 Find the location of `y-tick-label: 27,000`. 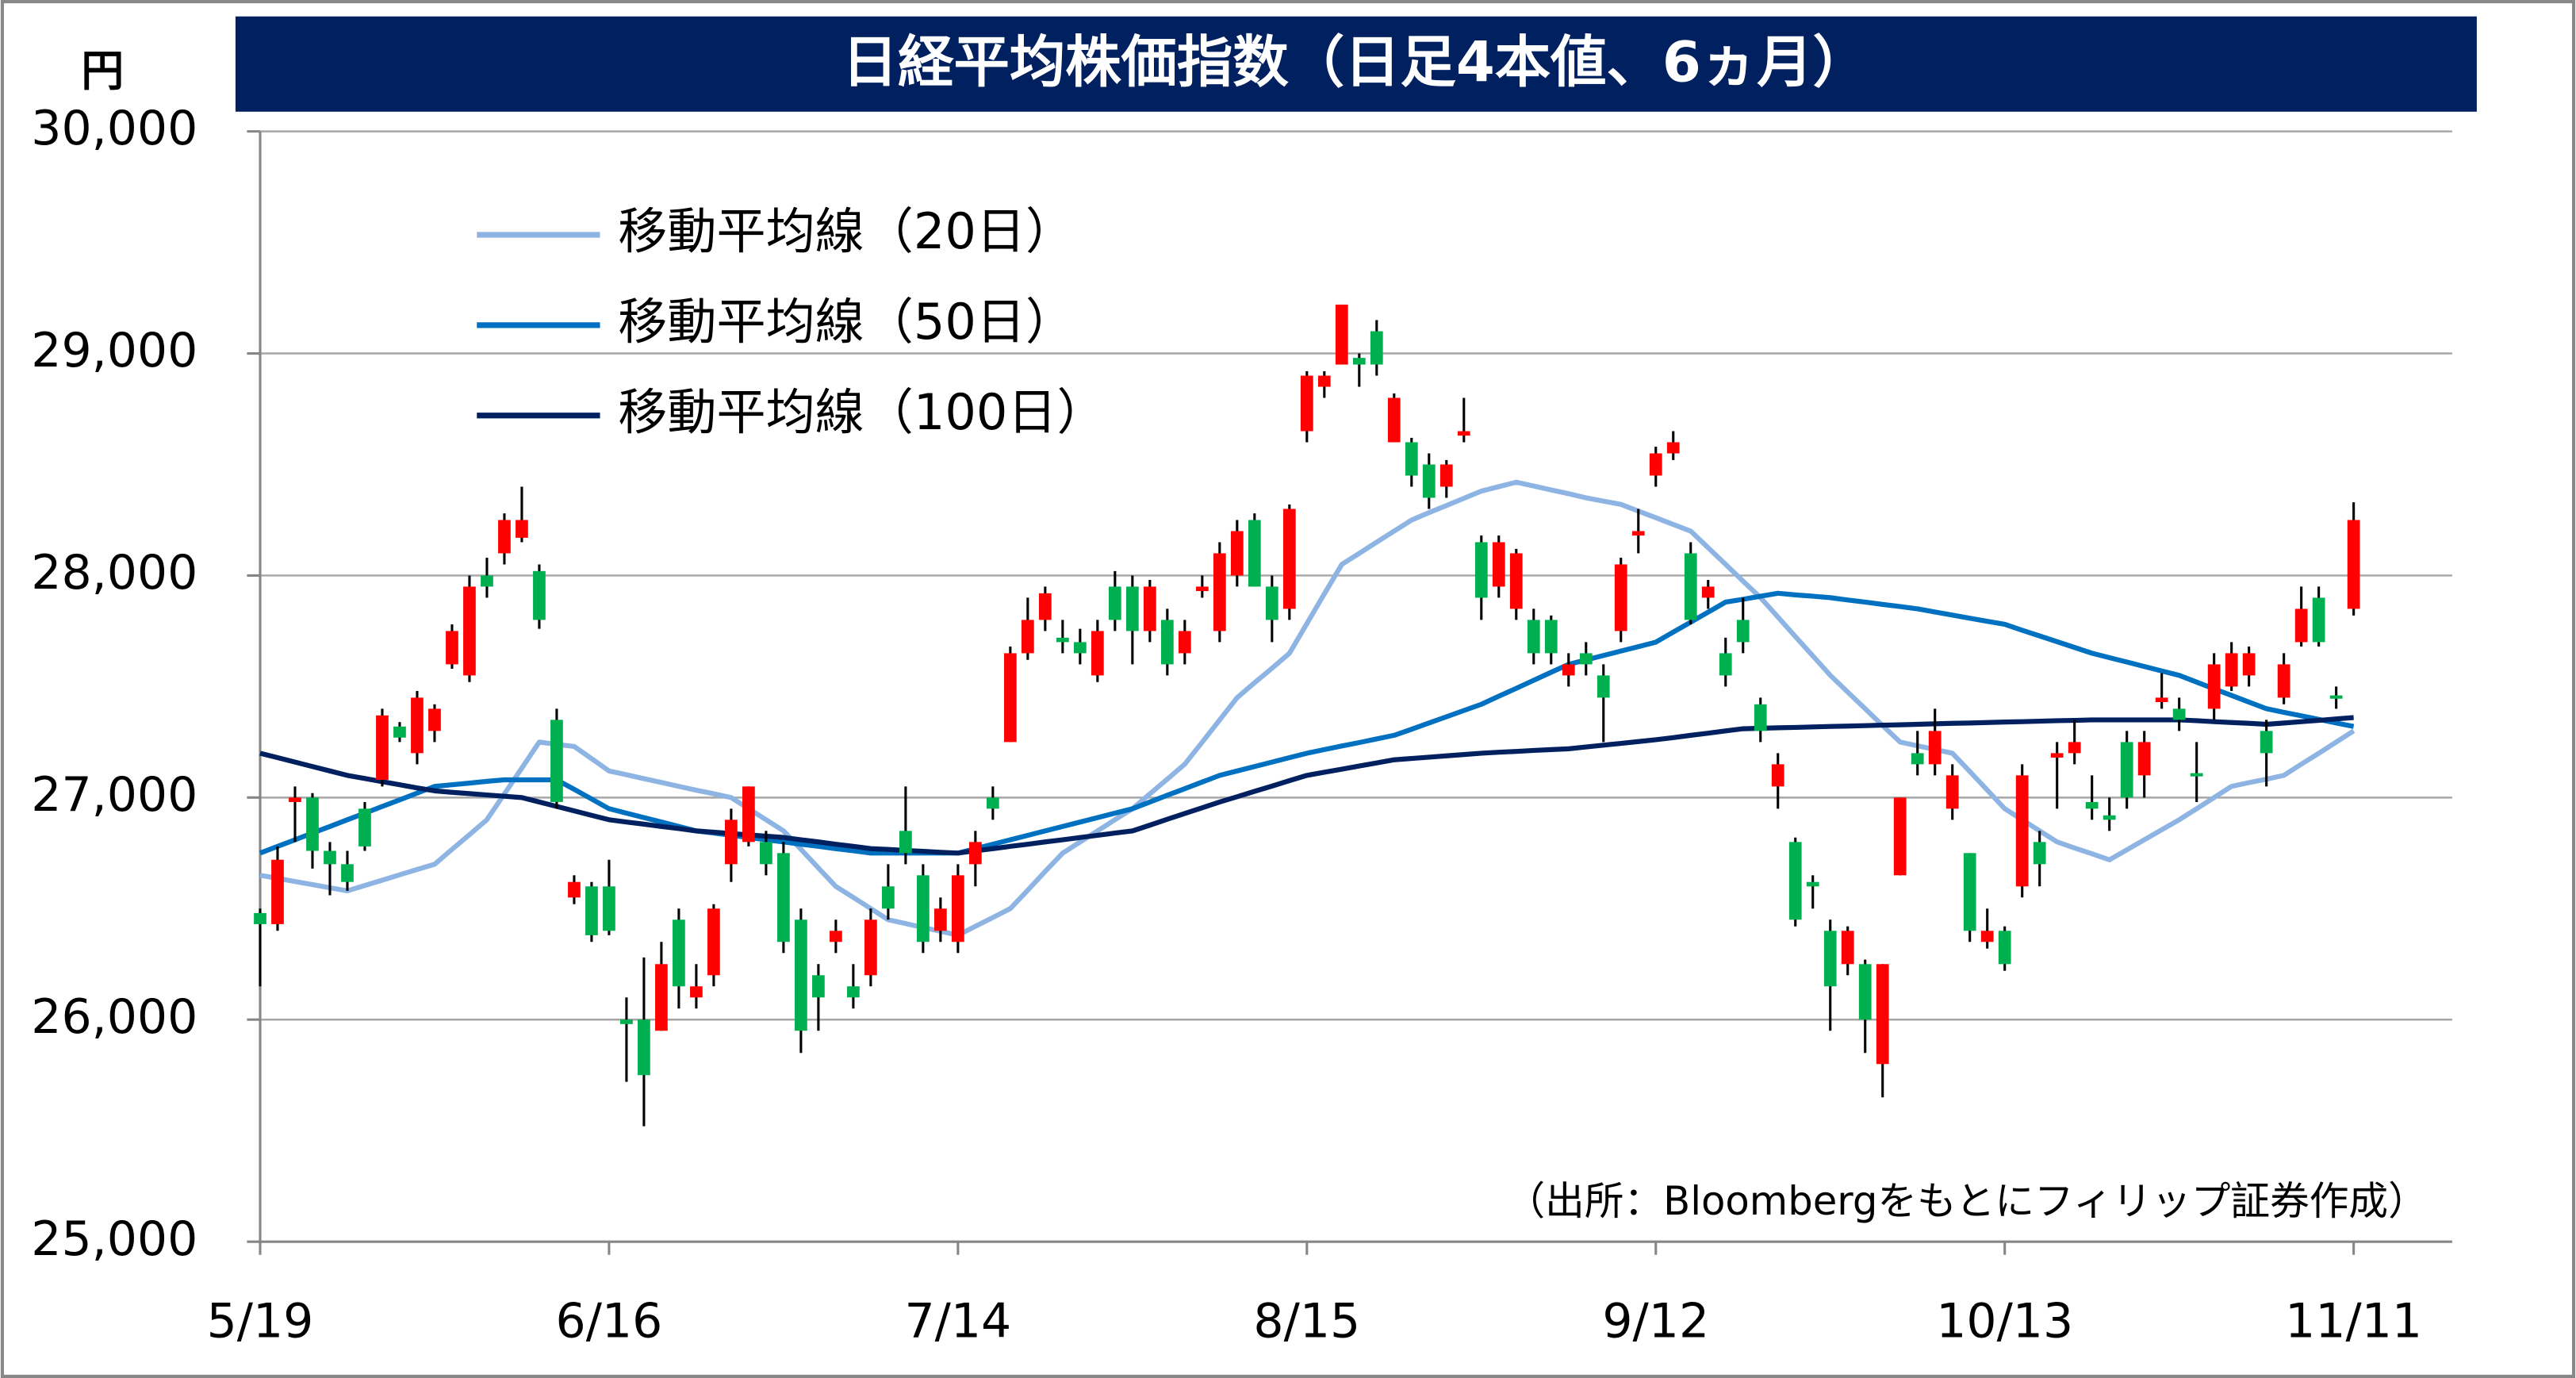

y-tick-label: 27,000 is located at coordinates (114, 795).